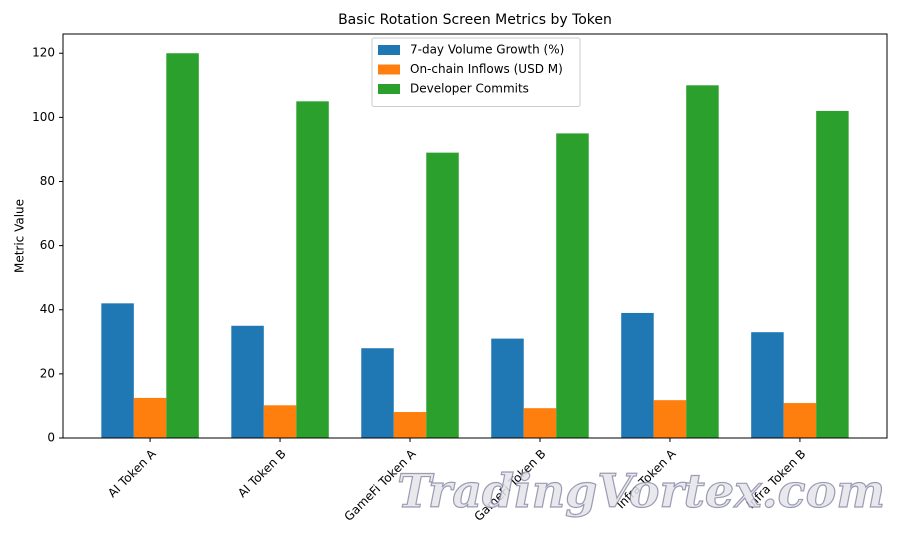  What do you see at coordinates (641, 491) in the screenshot?
I see `watermark: TradingVortex.com` at bounding box center [641, 491].